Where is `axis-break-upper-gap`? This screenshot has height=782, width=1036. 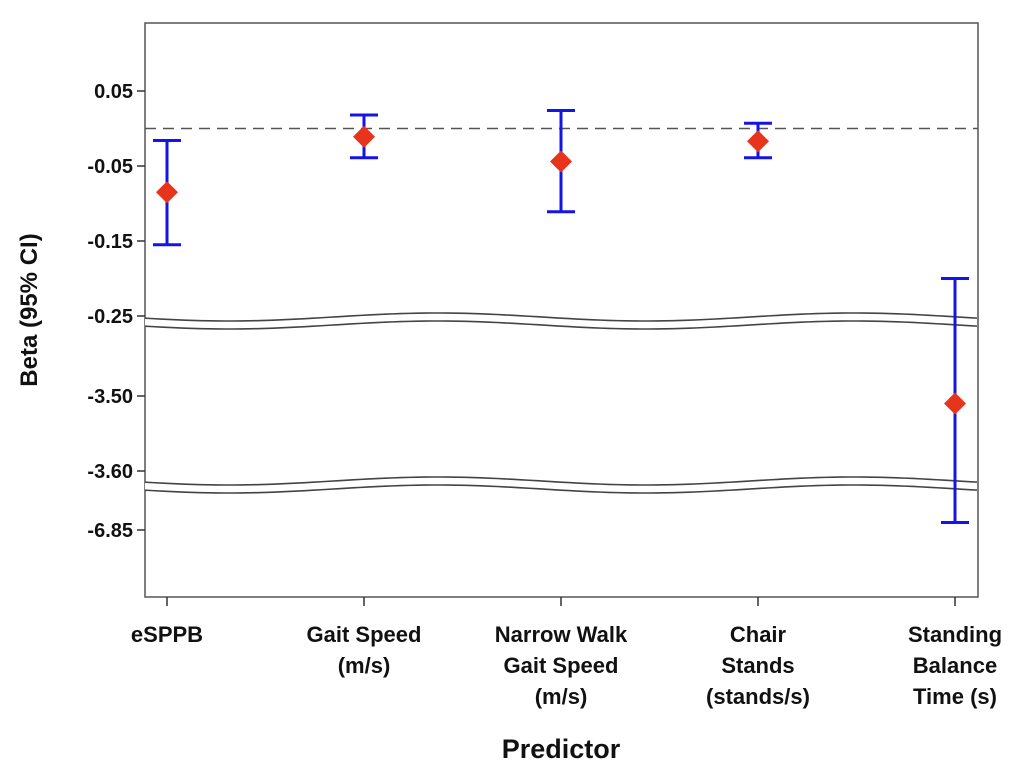
axis-break-upper-gap is located at coordinates (561, 321).